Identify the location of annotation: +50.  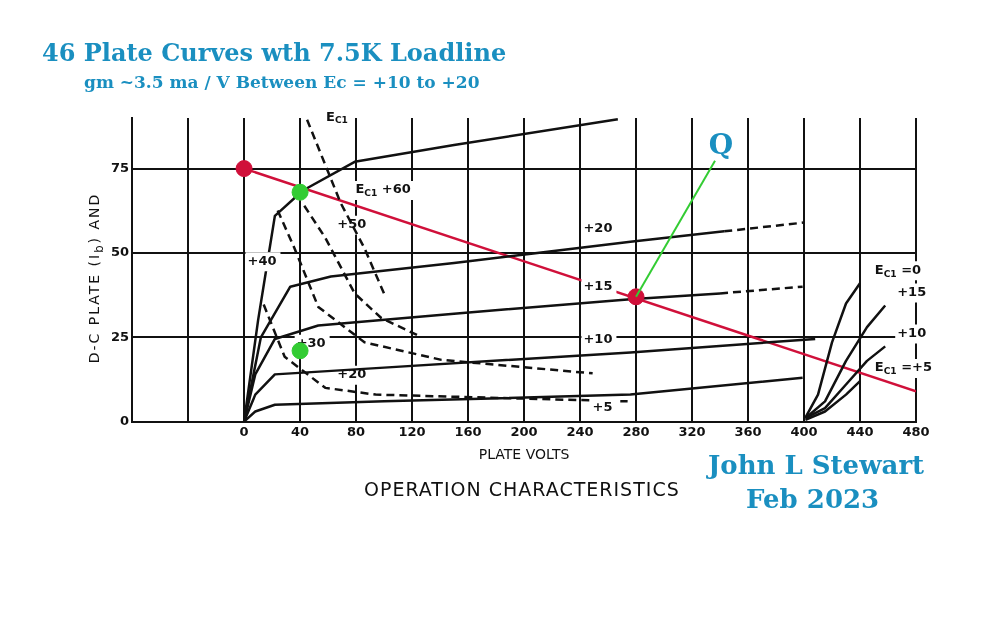
(352, 224).